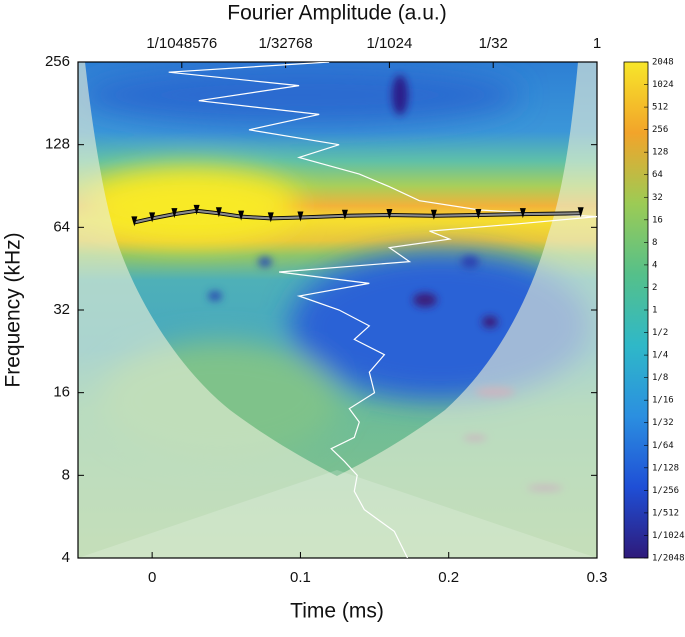  Describe the element at coordinates (660, 153) in the screenshot. I see `colorbar-tick-label: 128` at that location.